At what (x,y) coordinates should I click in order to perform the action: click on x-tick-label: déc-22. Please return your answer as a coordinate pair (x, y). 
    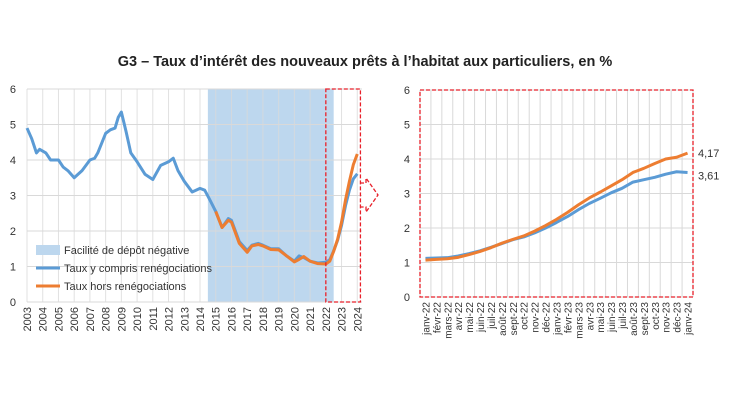
    Looking at the image, I should click on (547, 317).